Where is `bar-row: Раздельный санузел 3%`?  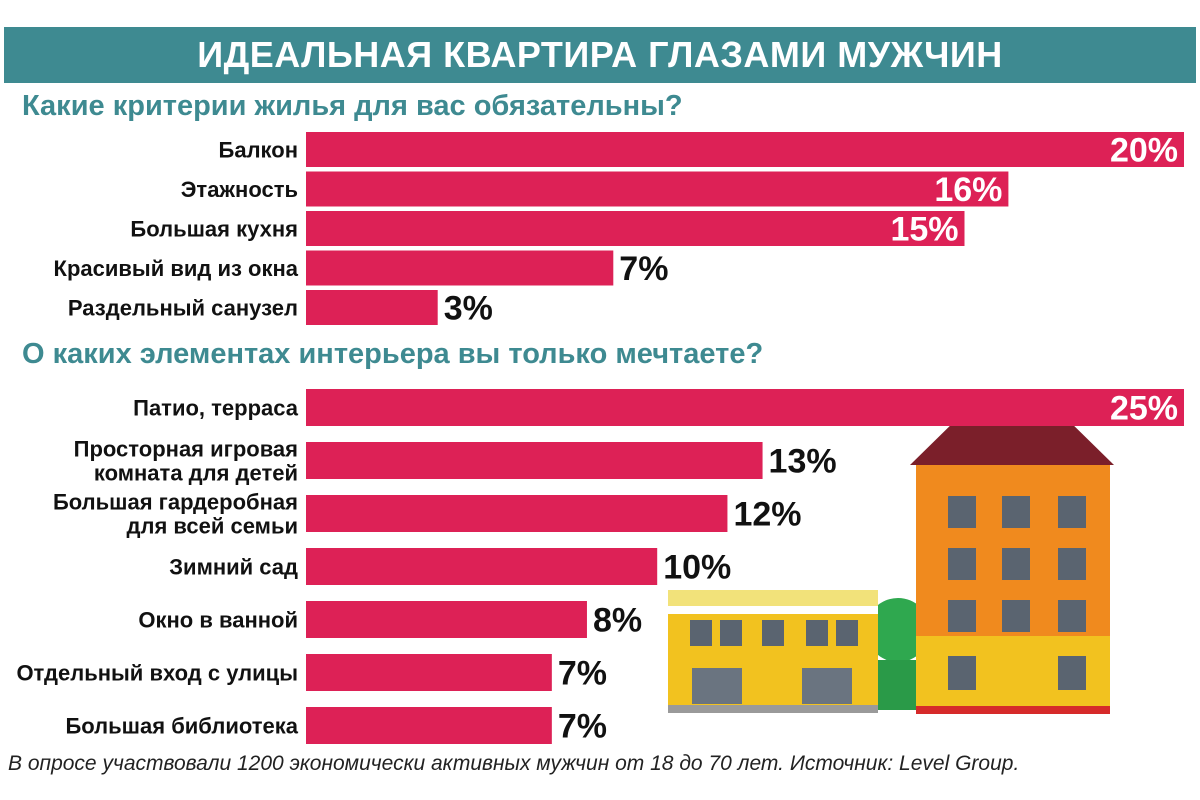 bar-row: Раздельный санузел 3% is located at coordinates (280, 309).